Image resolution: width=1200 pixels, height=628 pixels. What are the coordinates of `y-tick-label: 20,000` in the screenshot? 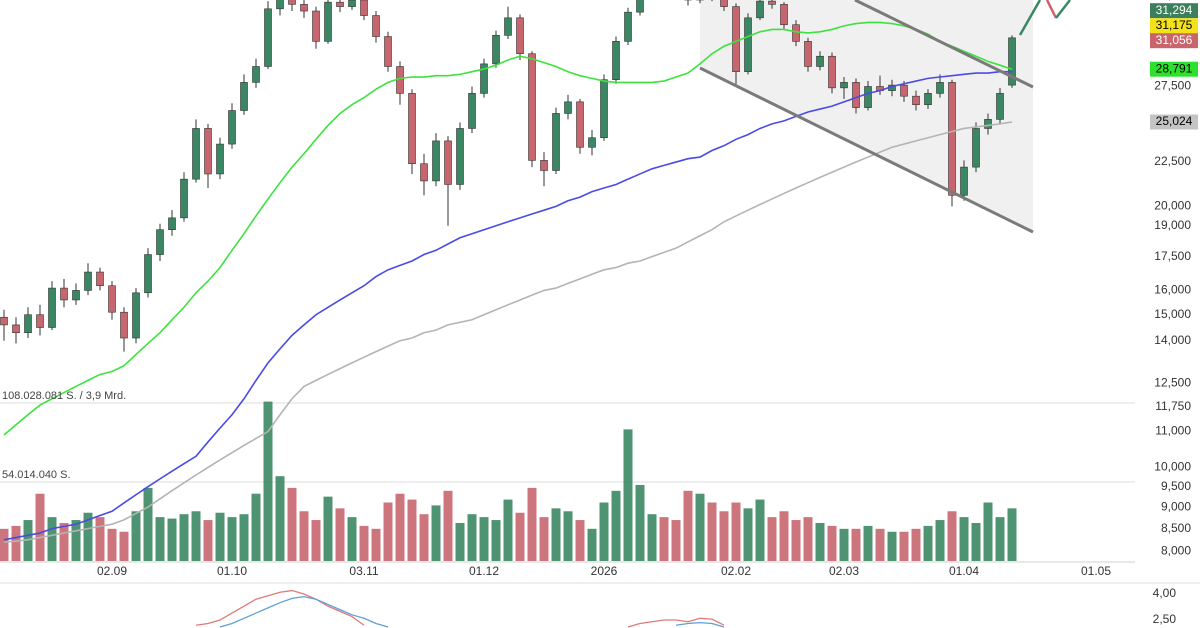 It's located at (1172, 206).